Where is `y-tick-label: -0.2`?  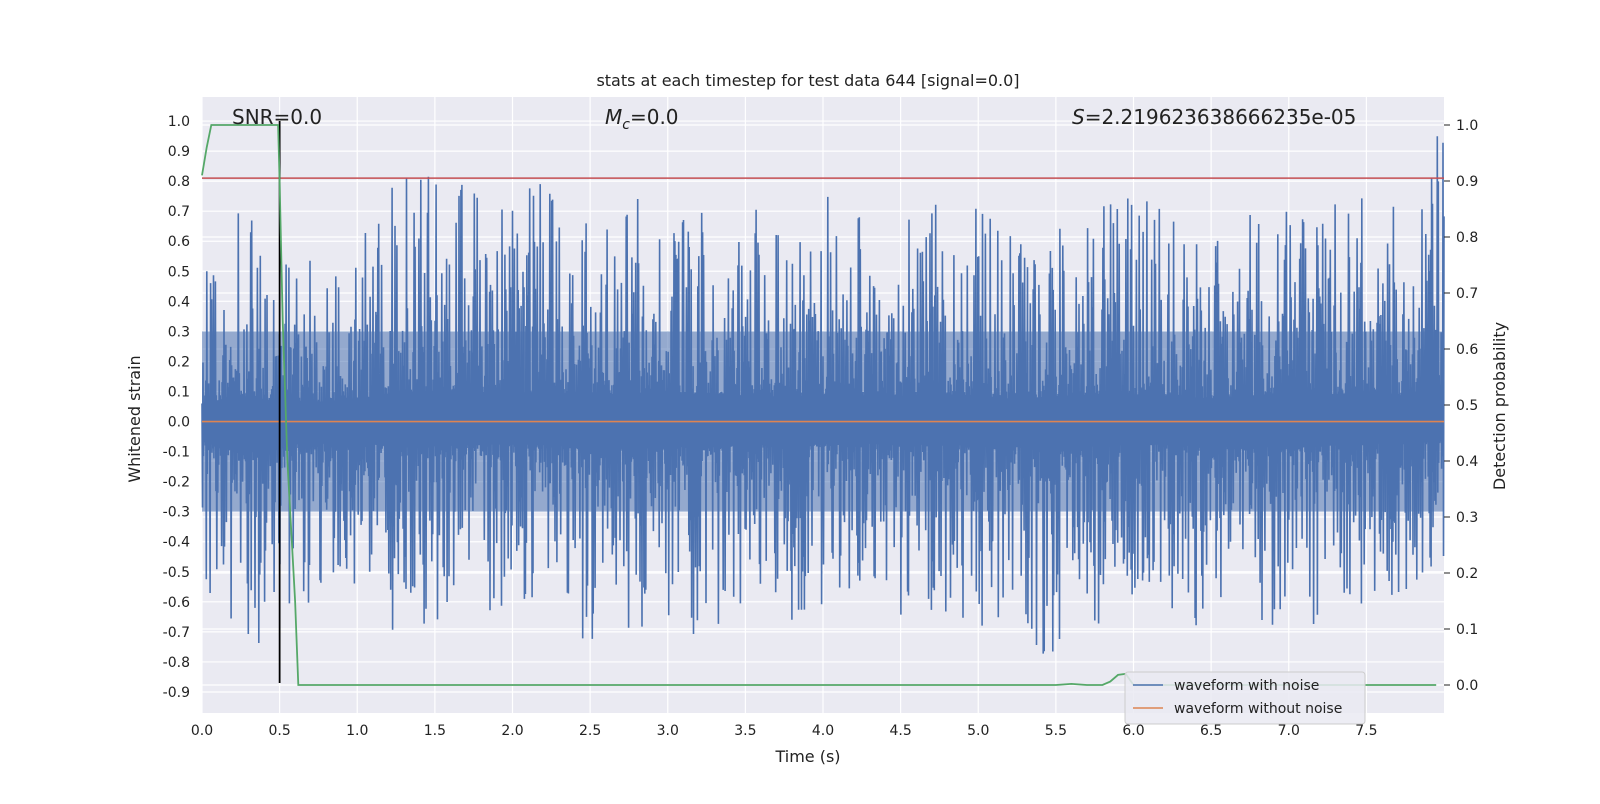
y-tick-label: -0.2 is located at coordinates (176, 483).